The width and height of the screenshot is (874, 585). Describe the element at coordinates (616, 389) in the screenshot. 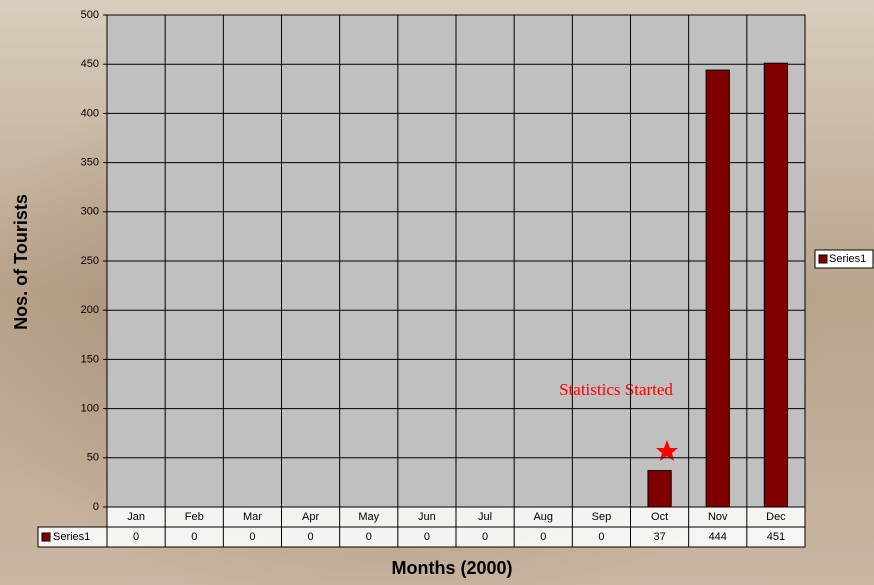

I see `annotation: Statistics Started` at that location.